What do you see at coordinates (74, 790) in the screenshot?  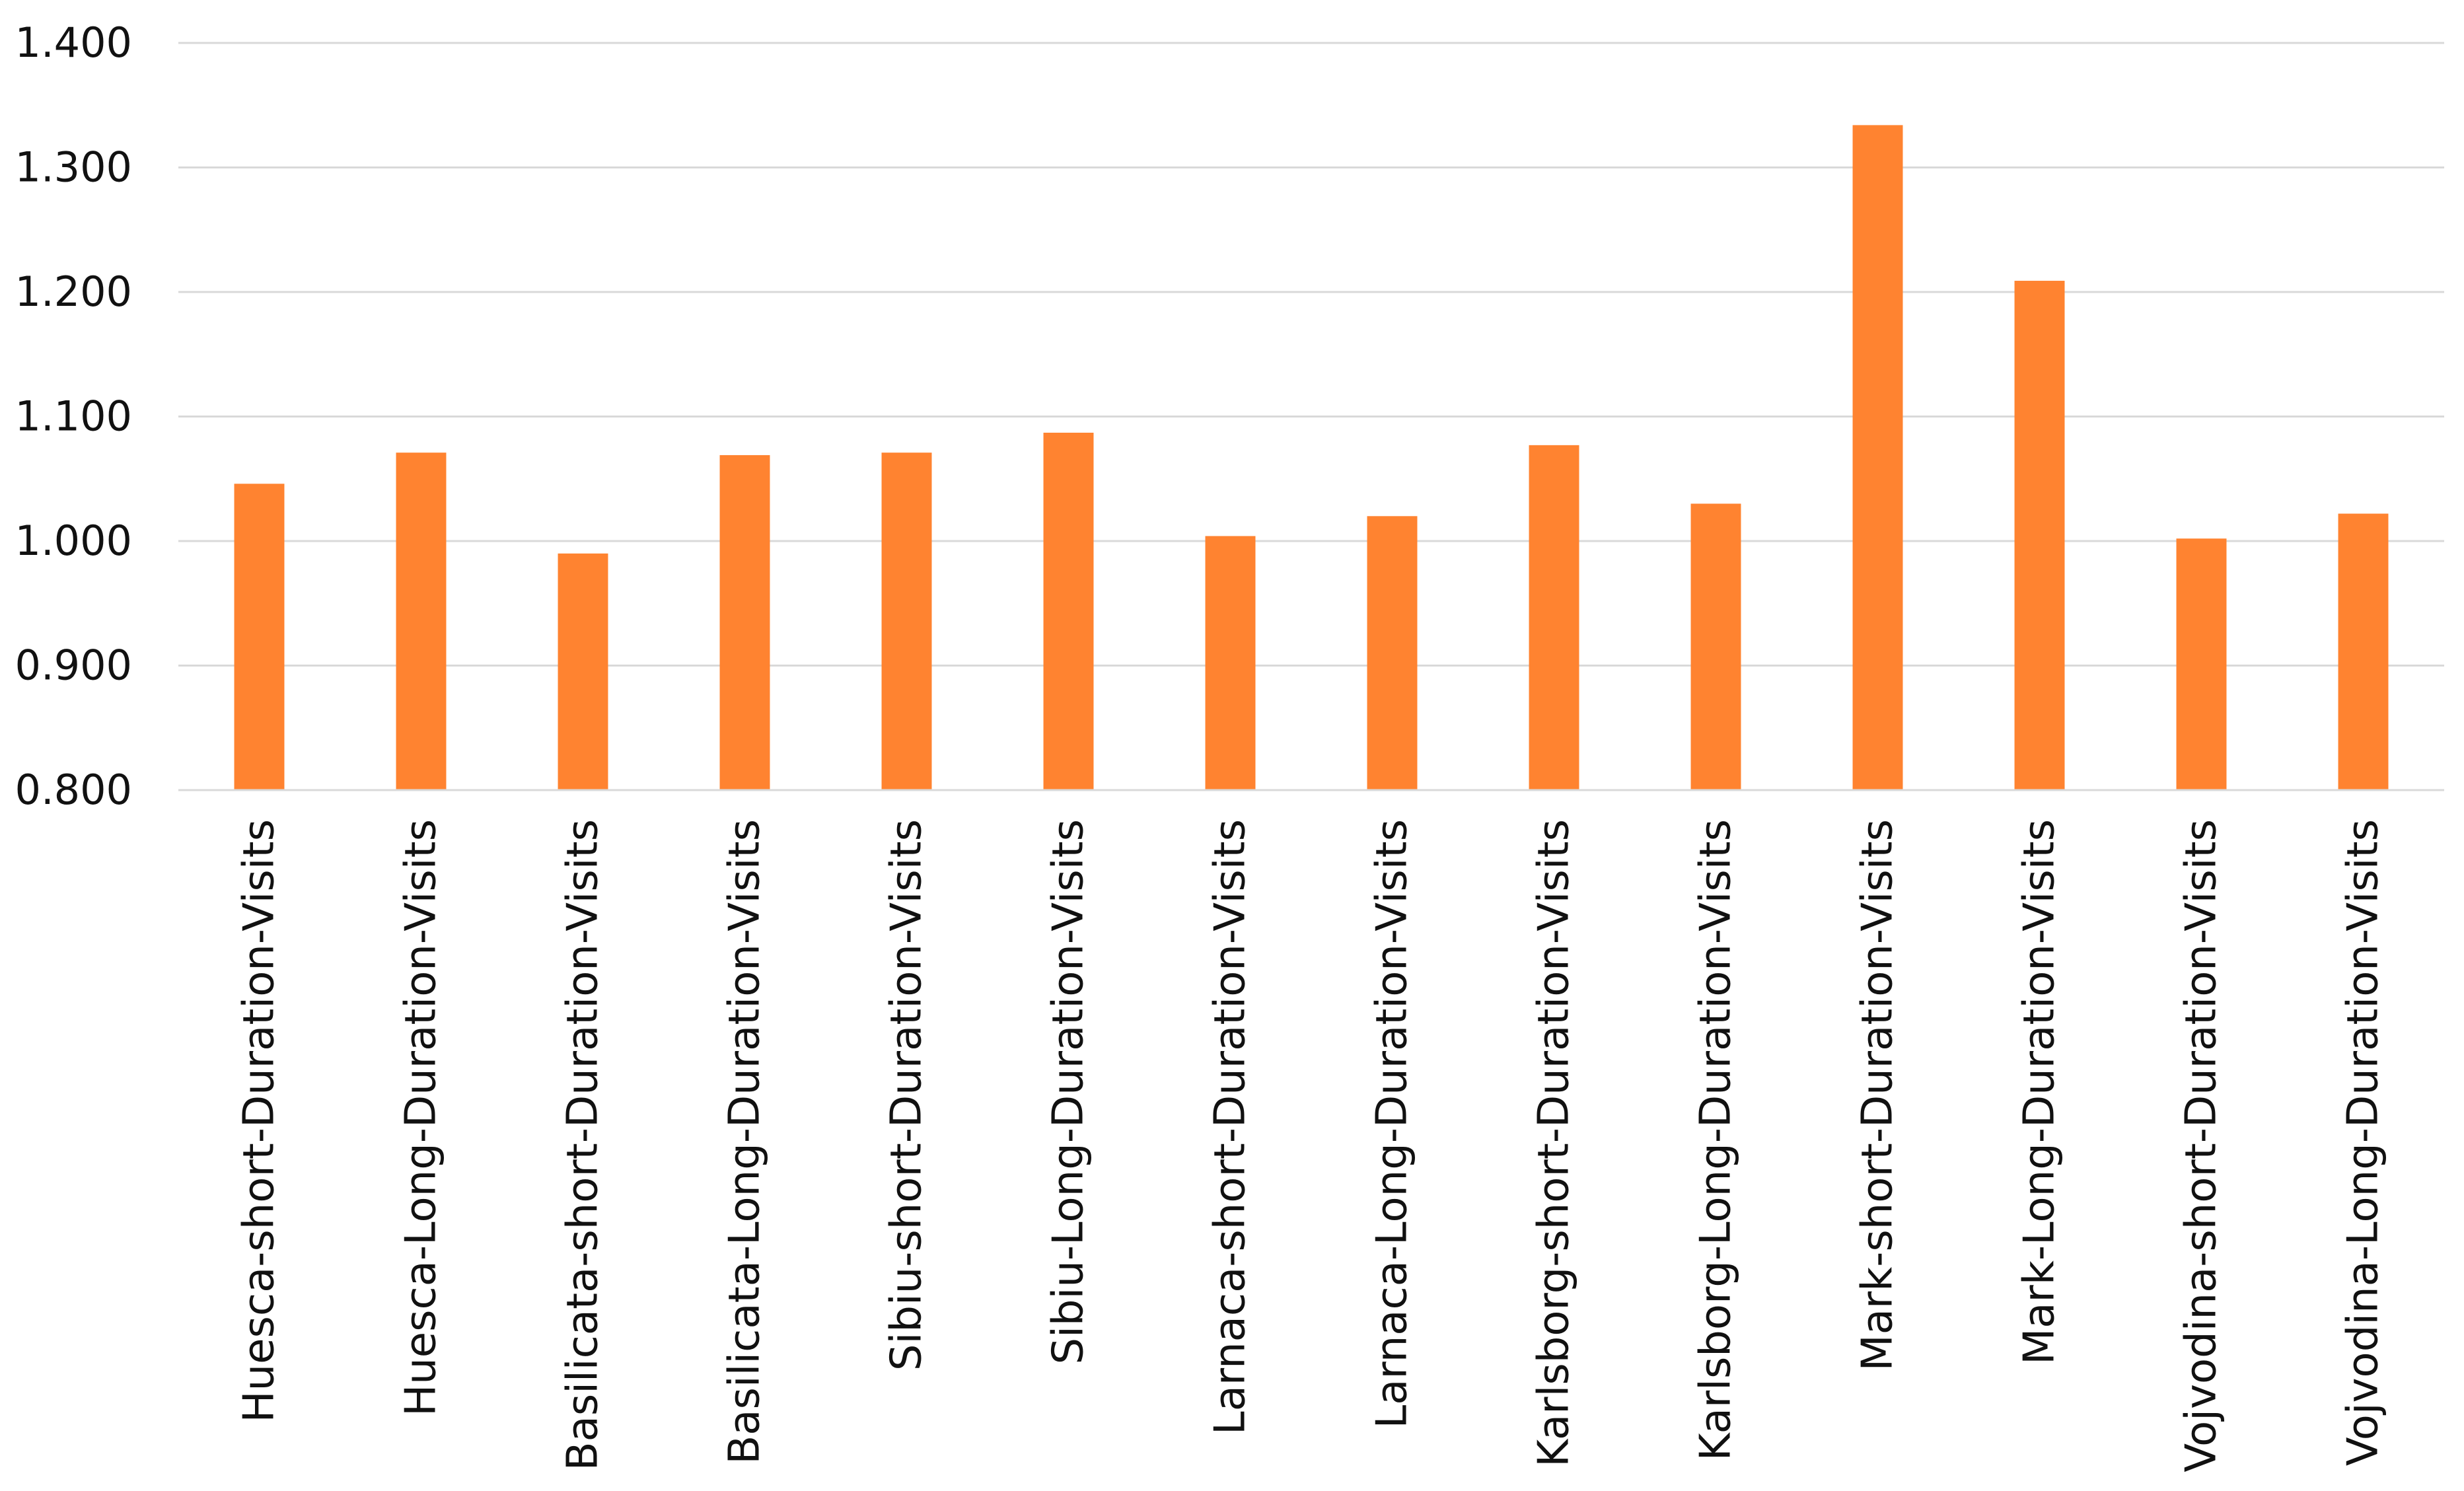 I see `y-tick-label: 0.800` at bounding box center [74, 790].